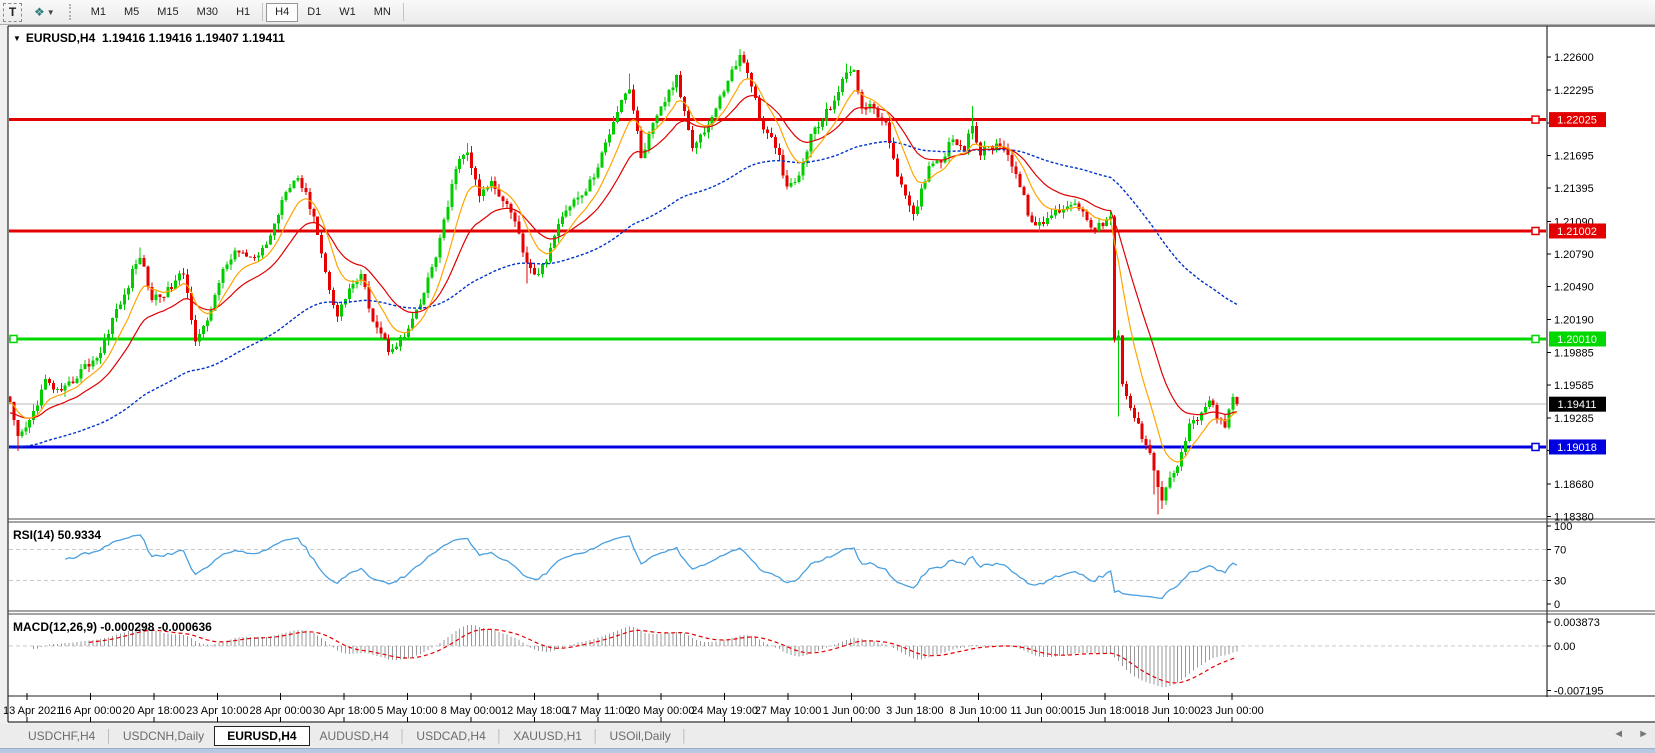 The height and width of the screenshot is (753, 1655). I want to click on price-badge-1-19018: 1.19018, so click(1577, 447).